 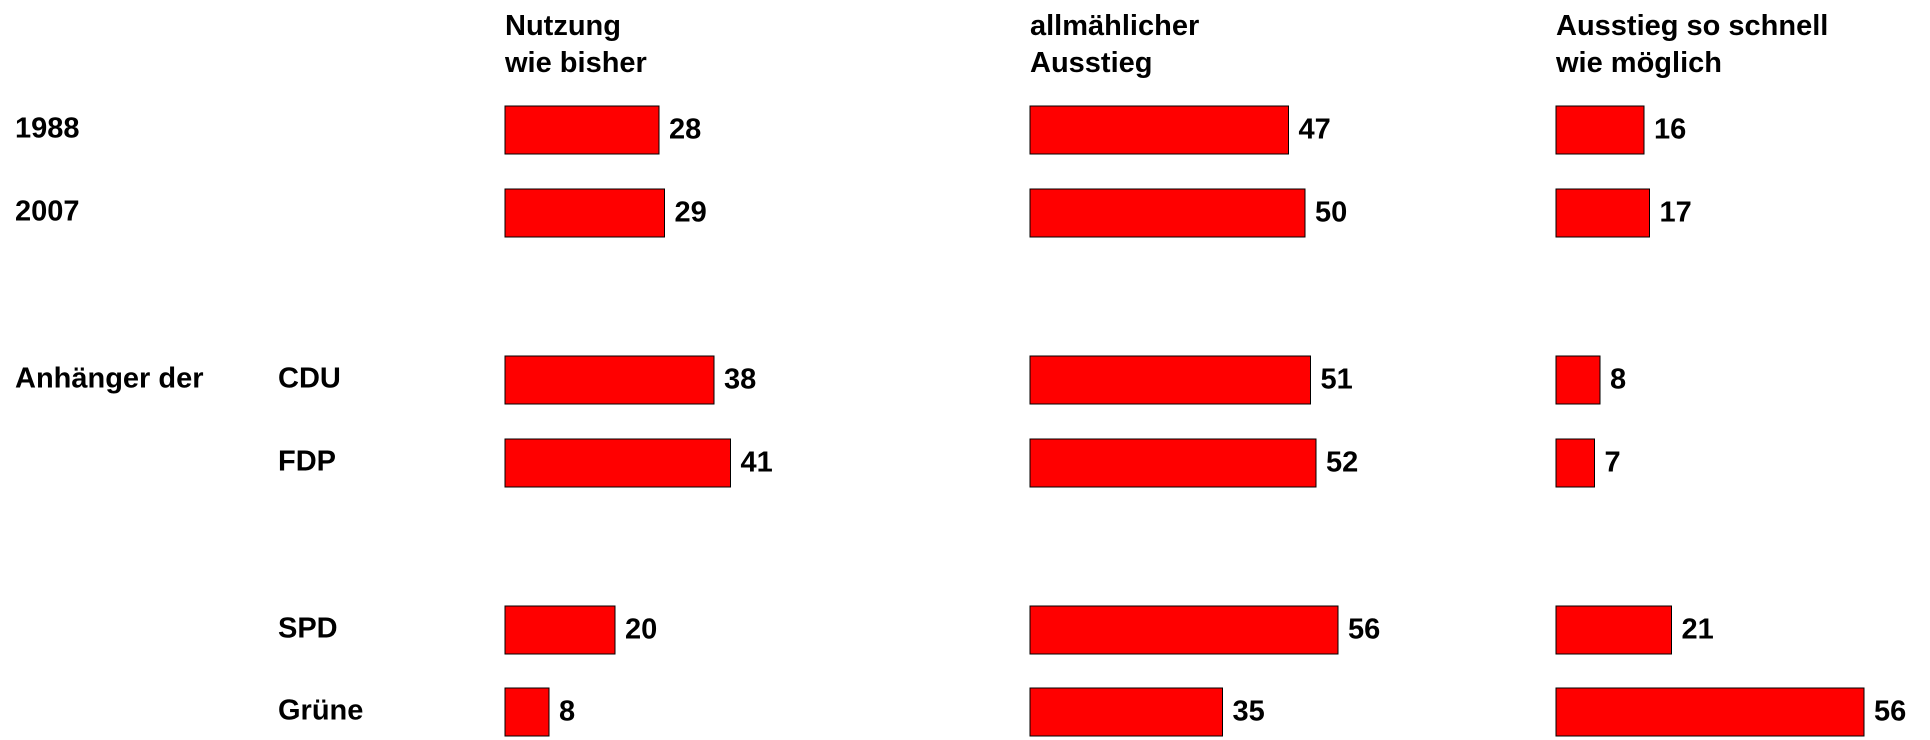 I want to click on value-label: 35, so click(x=1249, y=712).